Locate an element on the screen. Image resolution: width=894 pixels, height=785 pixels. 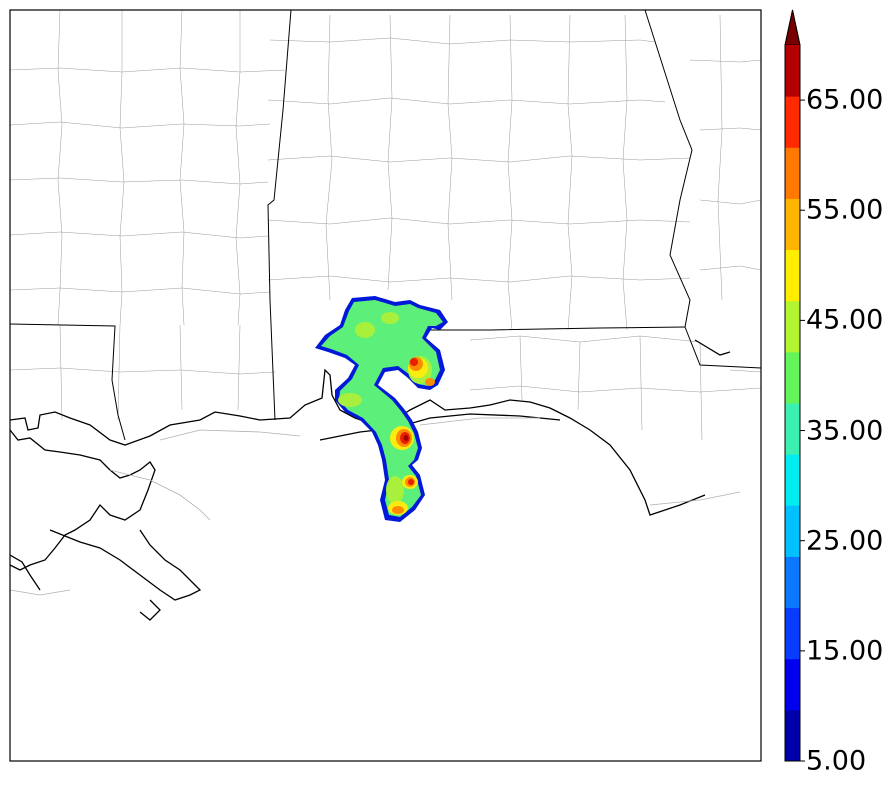
colorbar-tick-label: 35.00 is located at coordinates (845, 431).